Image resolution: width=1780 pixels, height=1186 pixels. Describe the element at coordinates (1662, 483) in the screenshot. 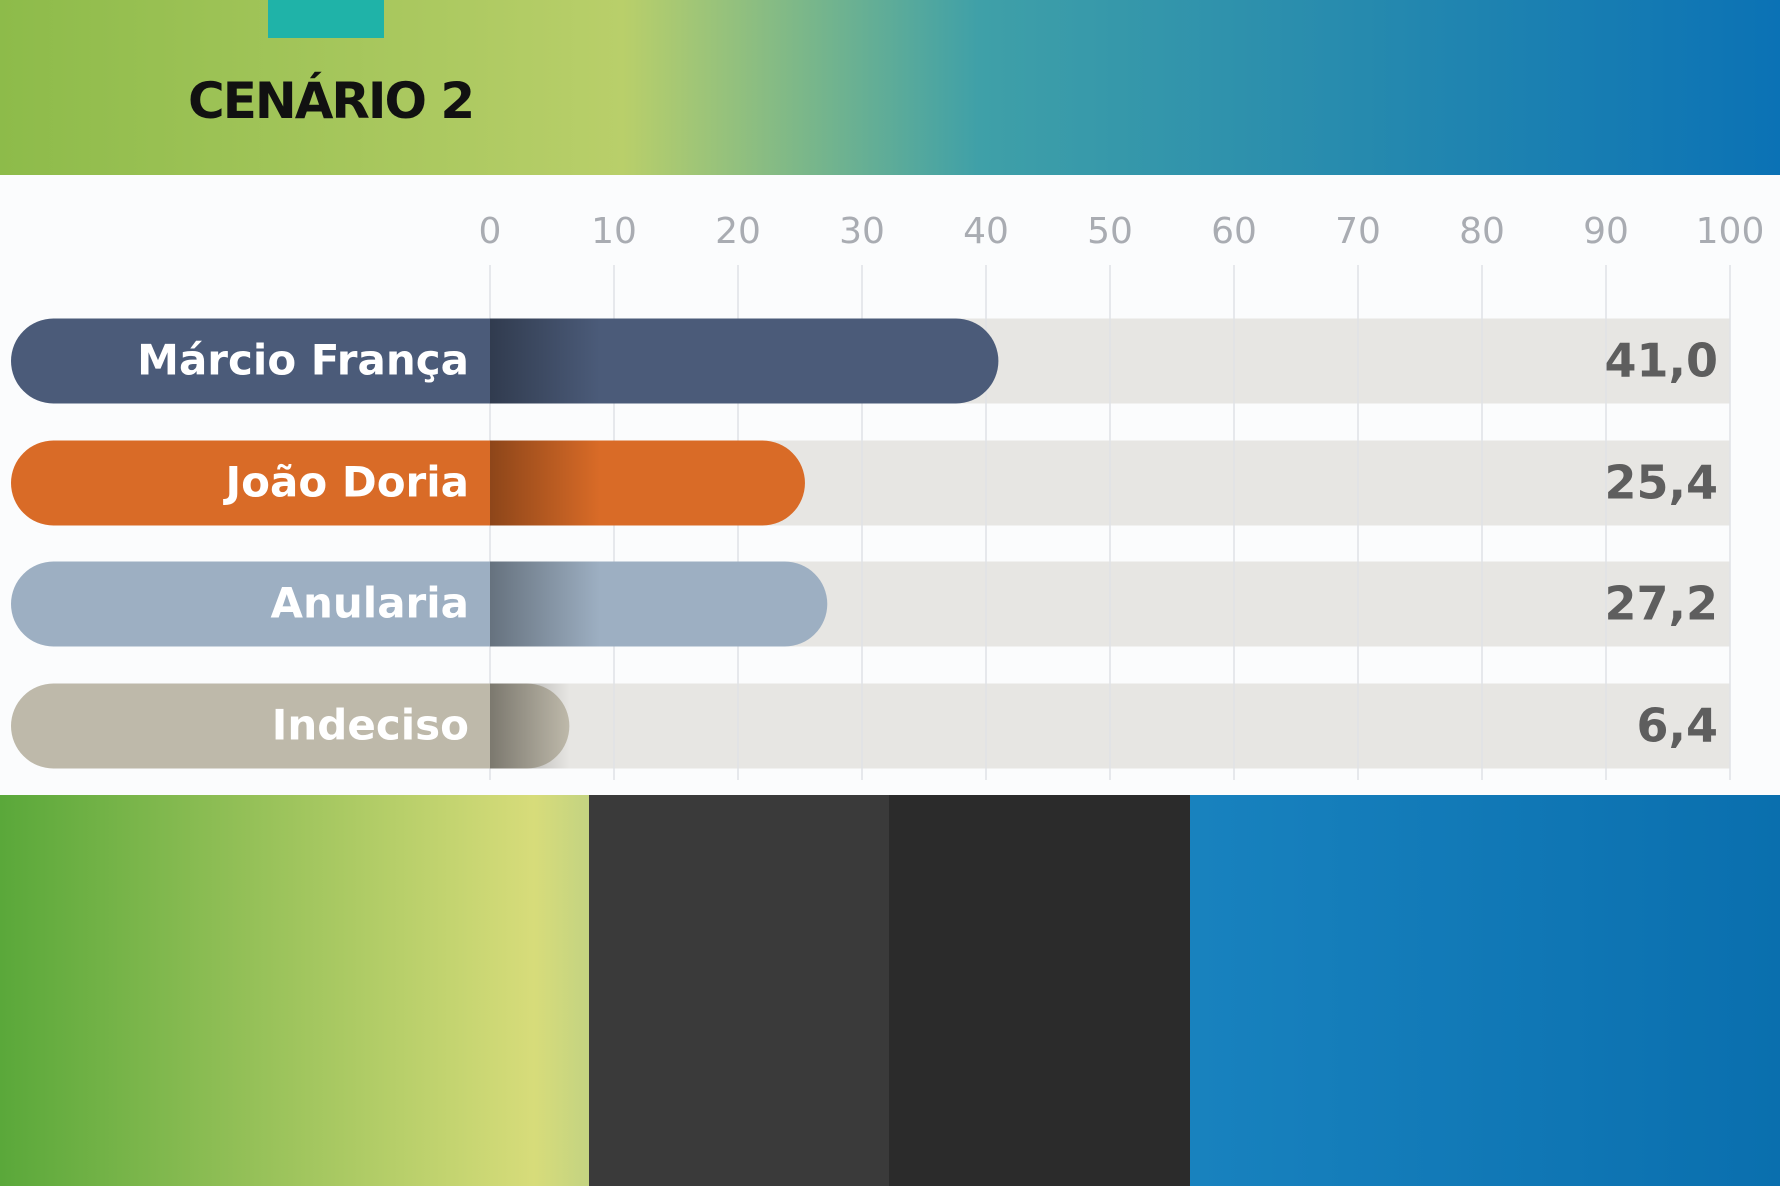

I see `value-label: 25,4` at that location.